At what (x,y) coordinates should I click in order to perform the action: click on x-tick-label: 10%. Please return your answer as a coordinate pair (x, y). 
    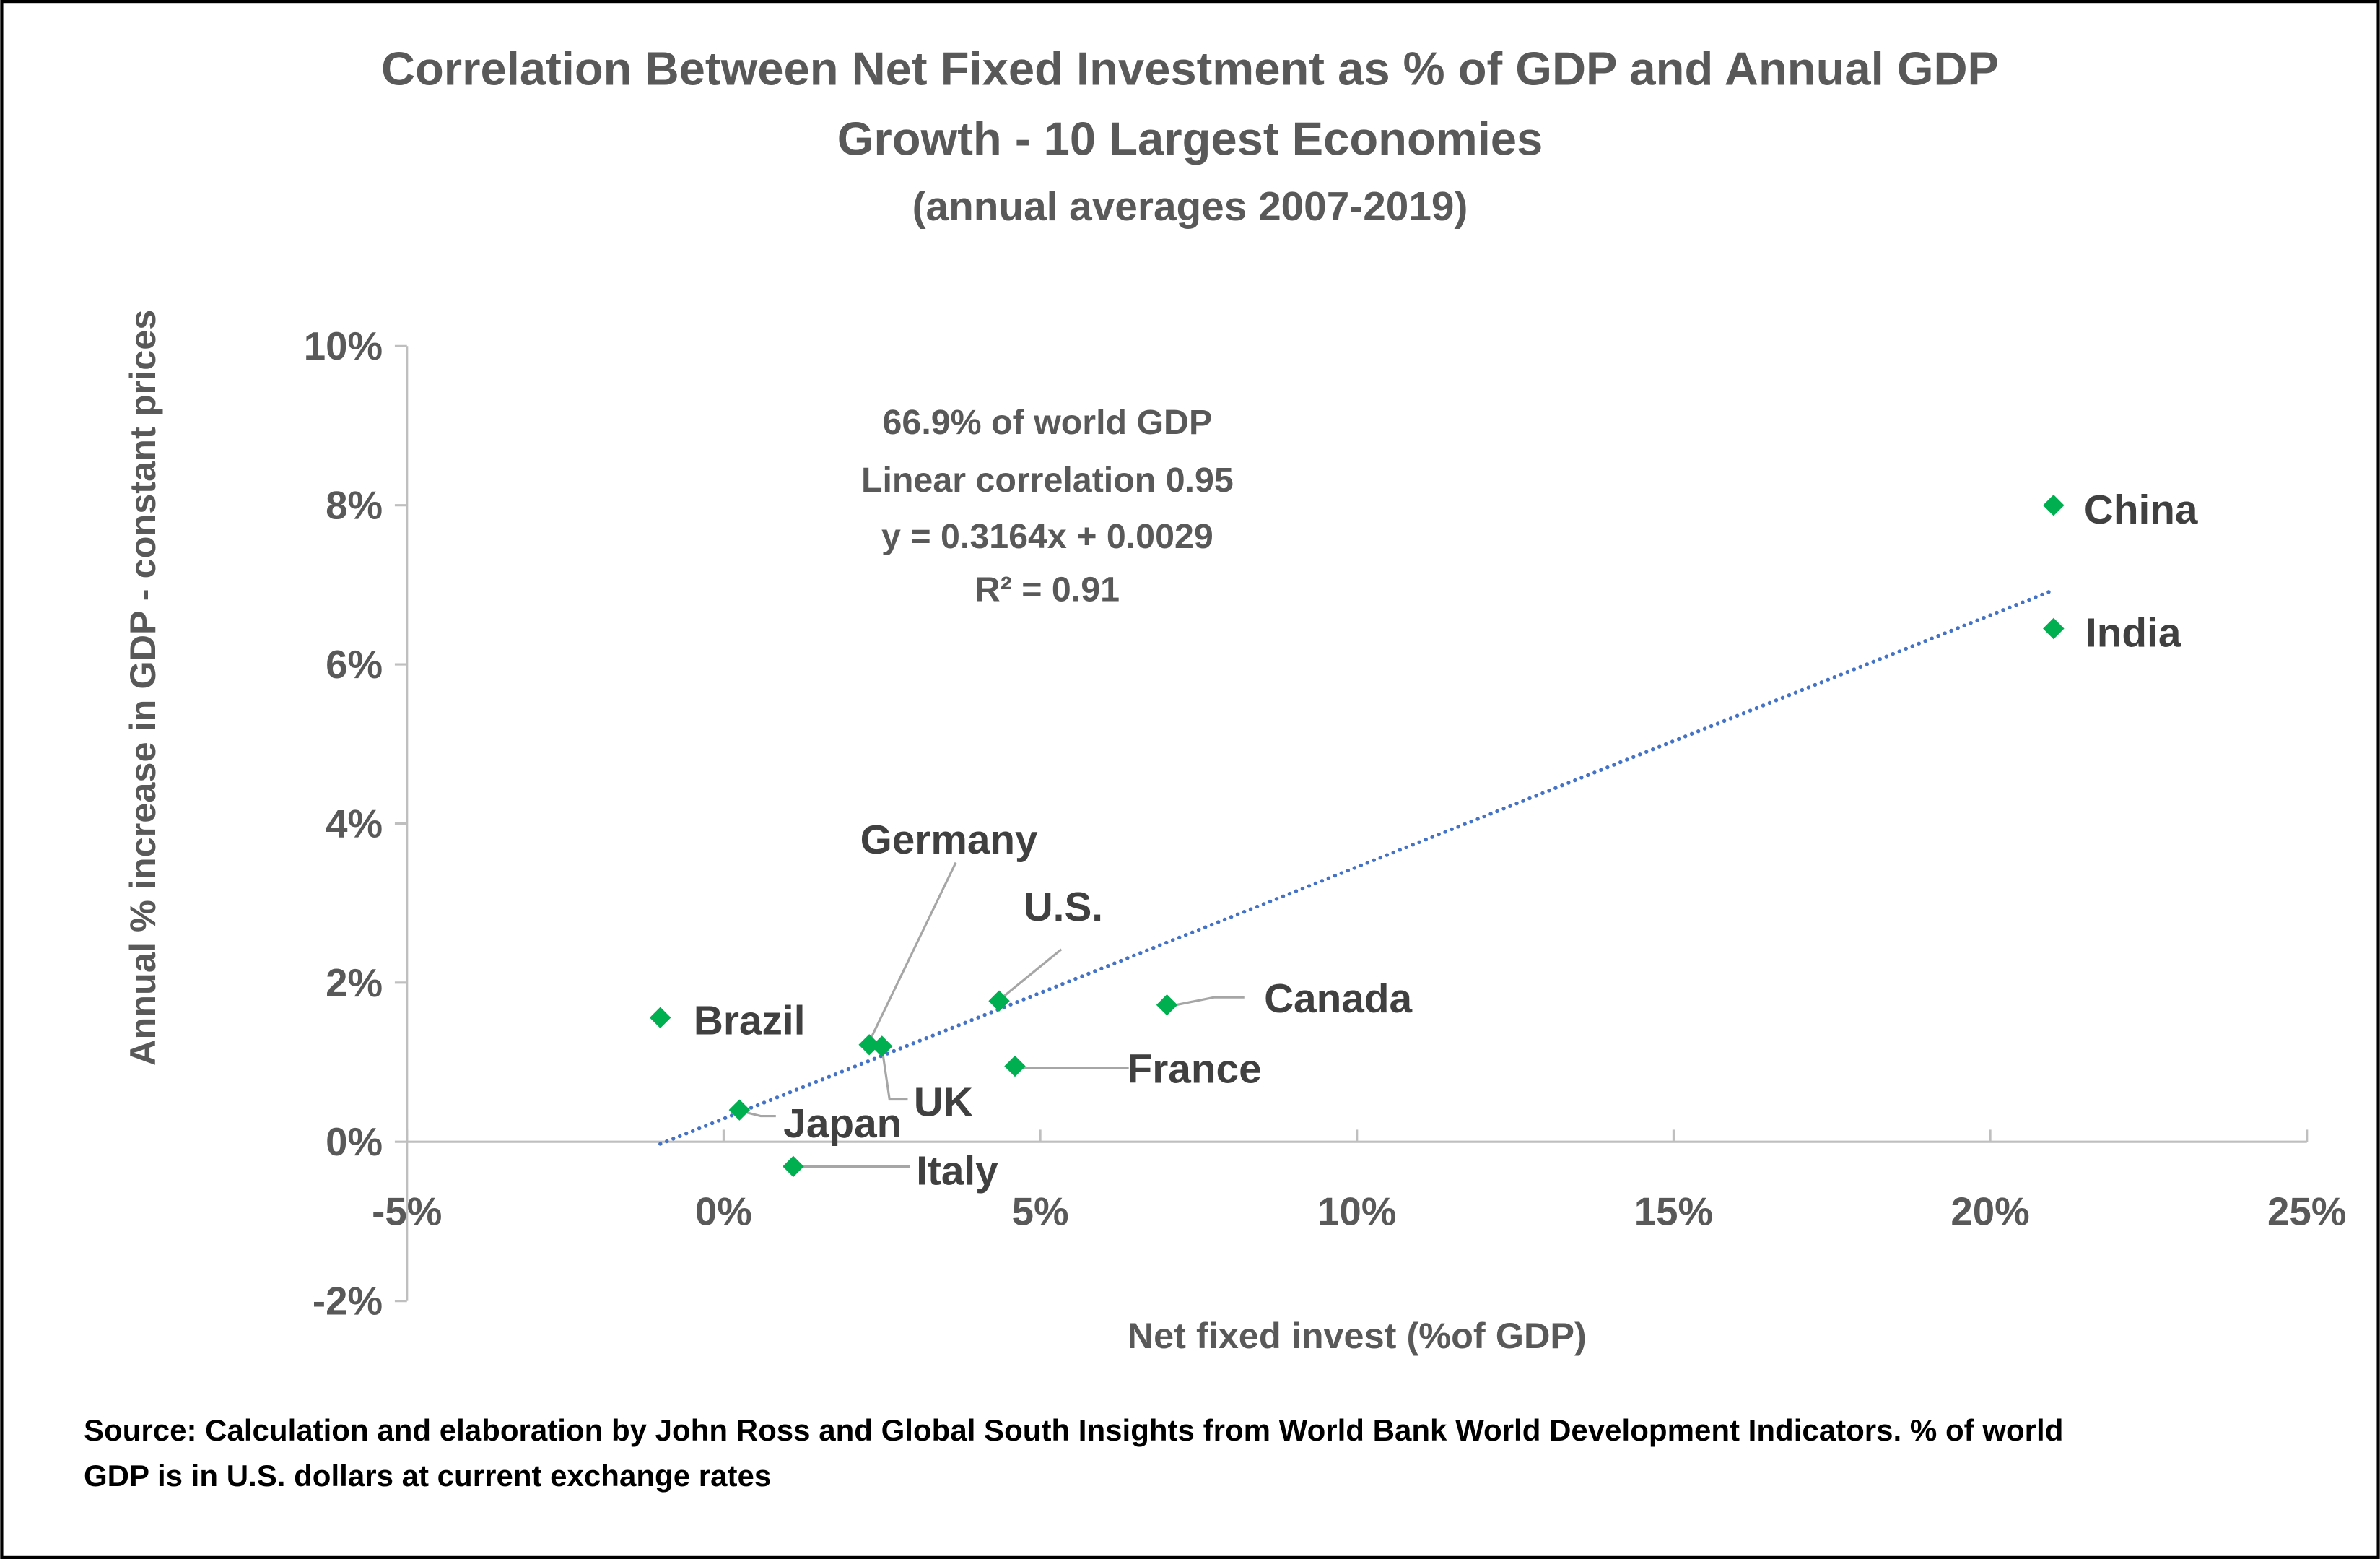
    Looking at the image, I should click on (1356, 1212).